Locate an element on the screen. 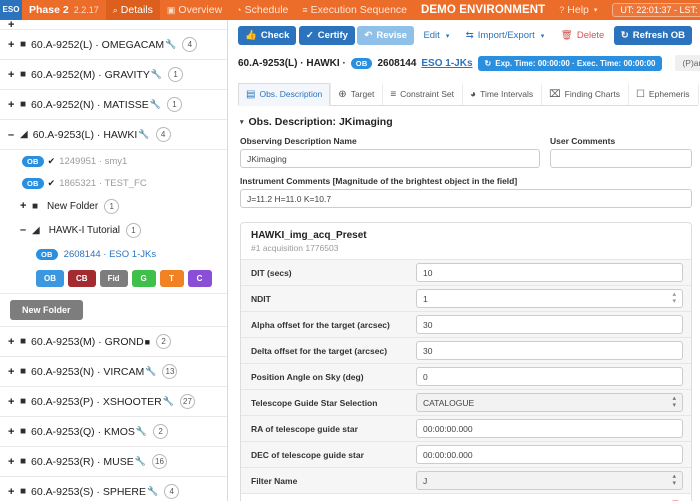  nav-item-execution-sequence: ≡ Execution Sequence is located at coordinates (354, 10).